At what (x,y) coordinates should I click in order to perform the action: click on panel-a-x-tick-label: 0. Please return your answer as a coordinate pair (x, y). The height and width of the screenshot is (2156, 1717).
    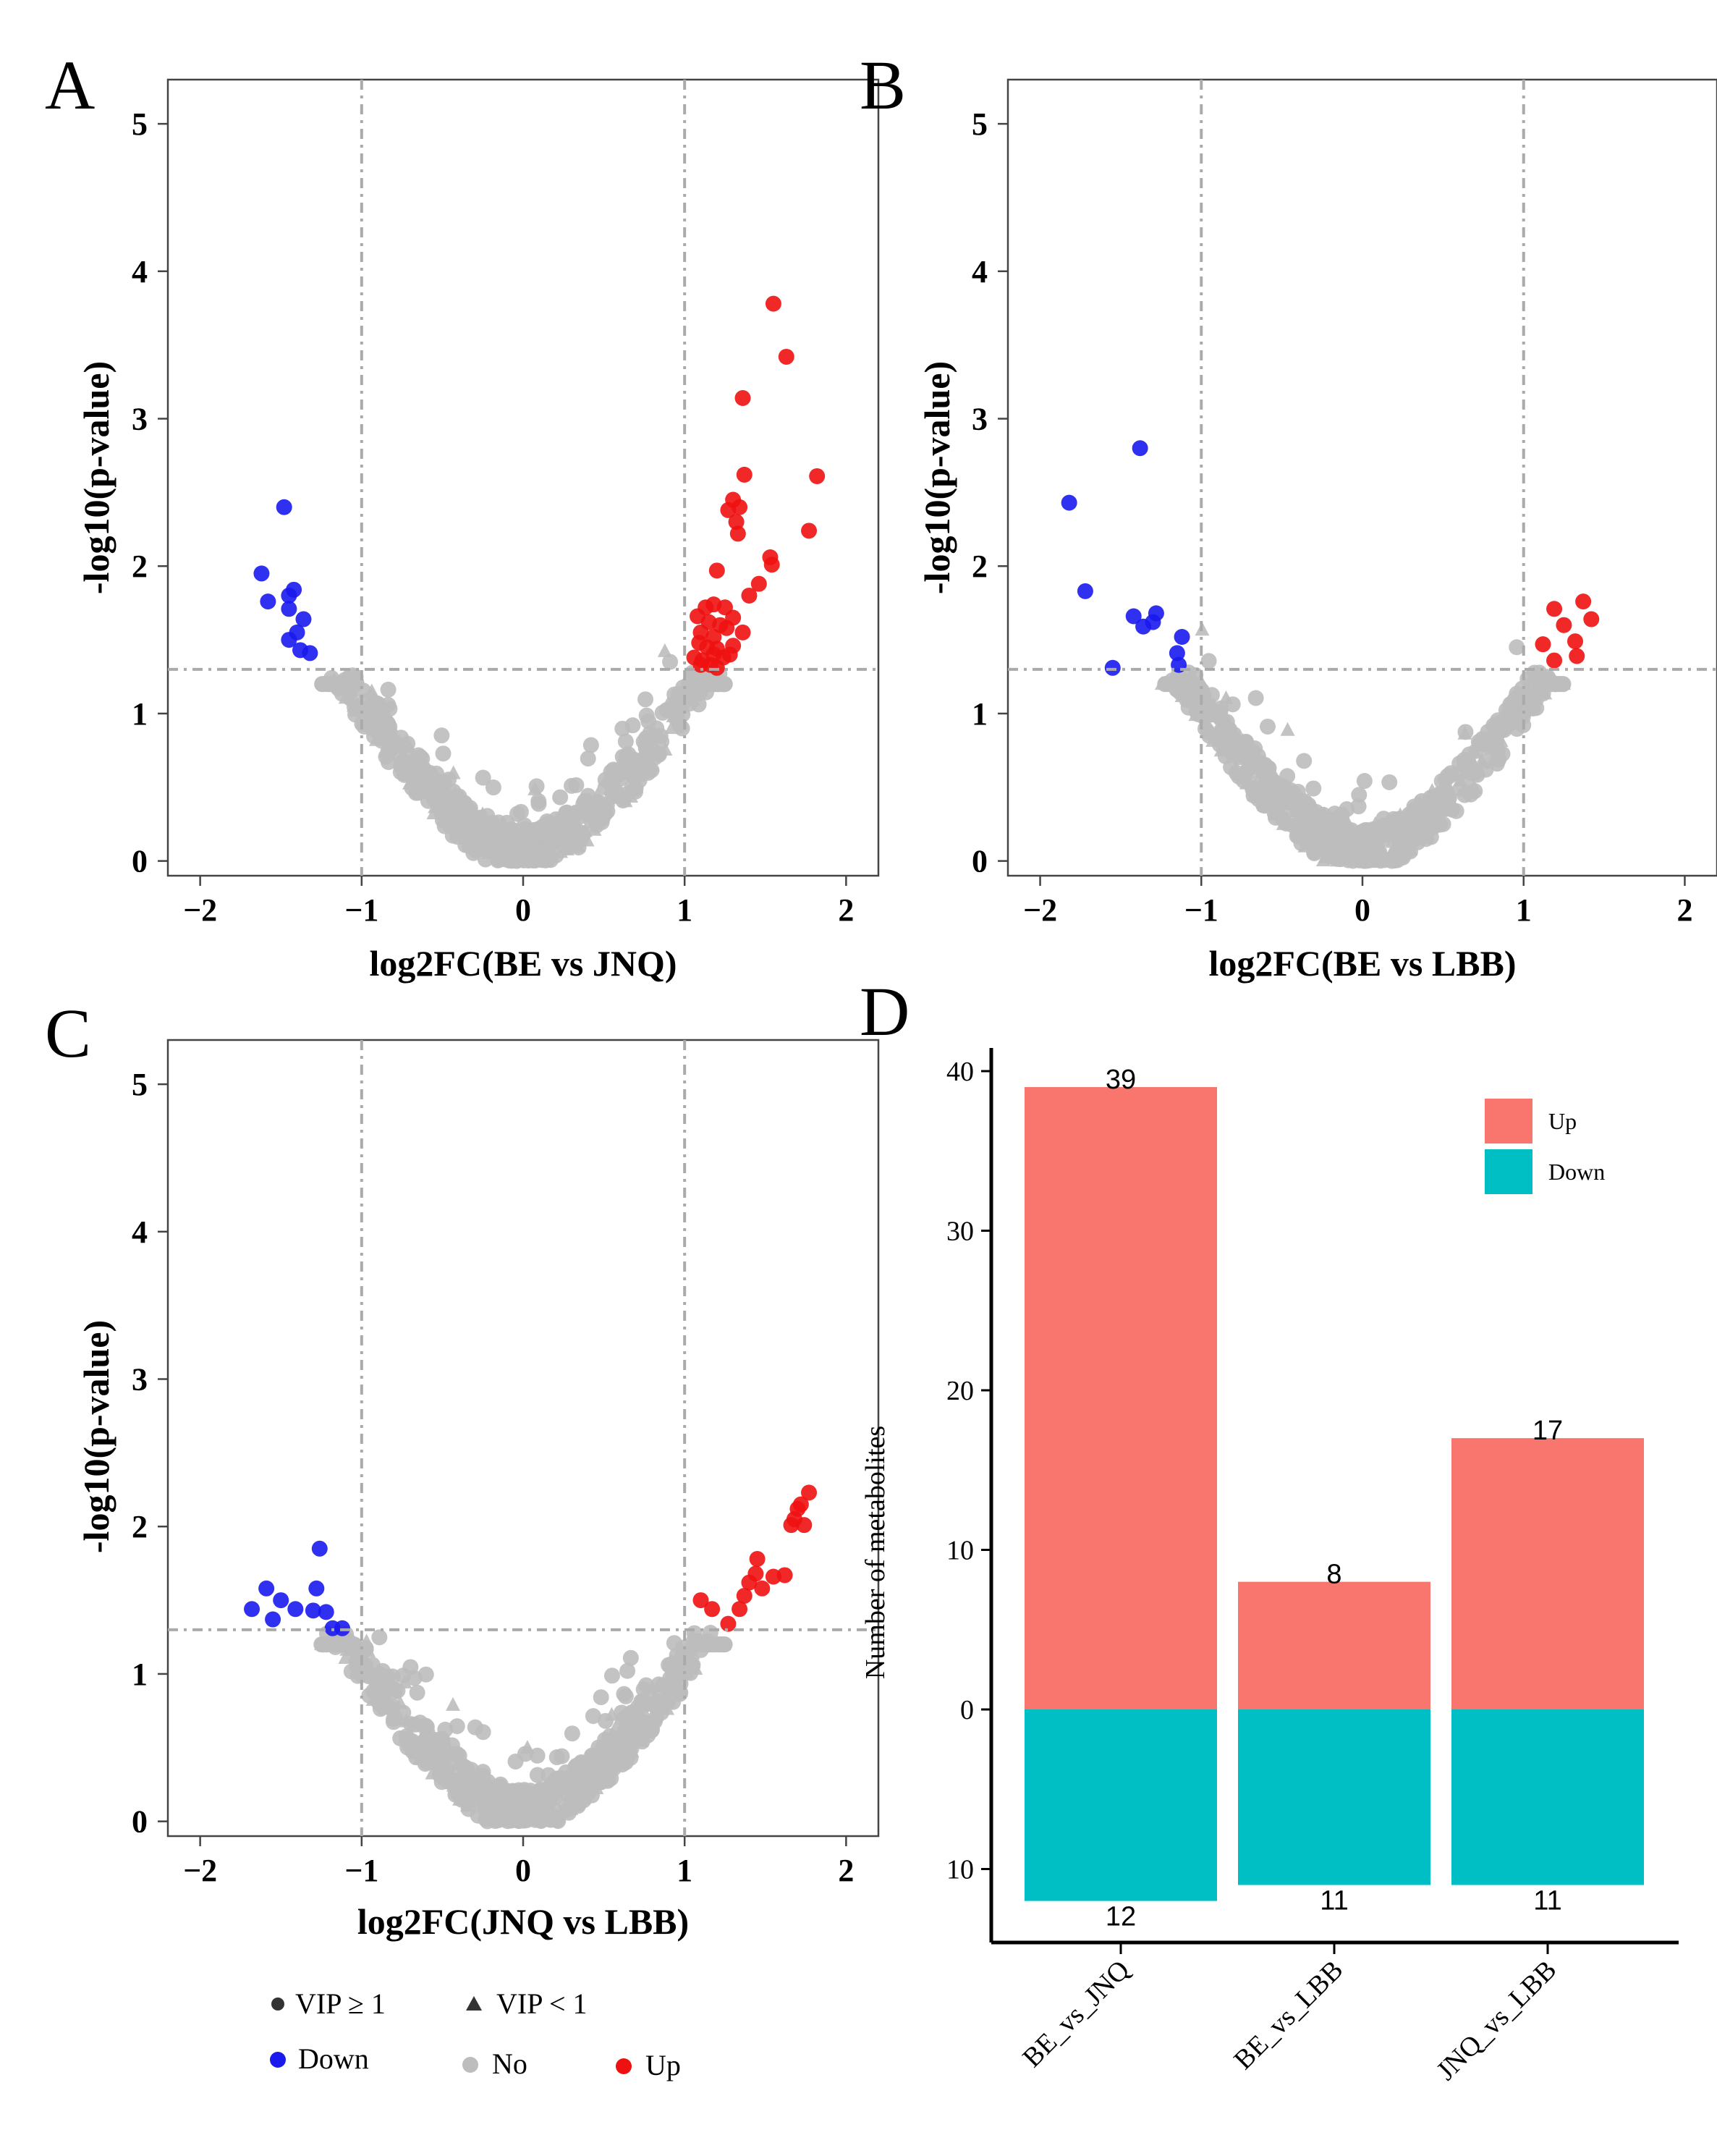
    Looking at the image, I should click on (523, 910).